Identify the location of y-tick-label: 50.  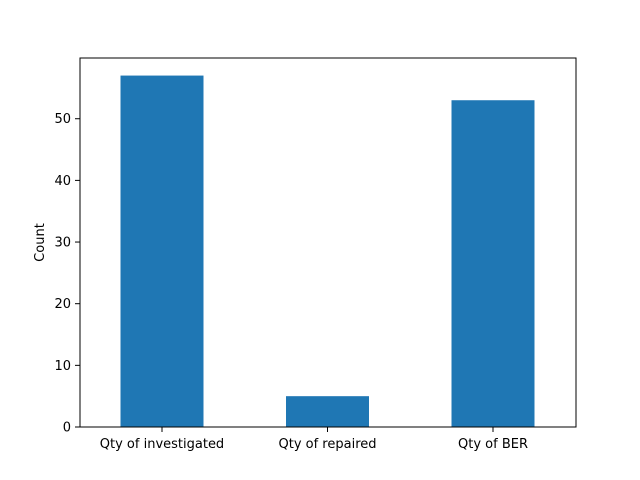
(62, 119).